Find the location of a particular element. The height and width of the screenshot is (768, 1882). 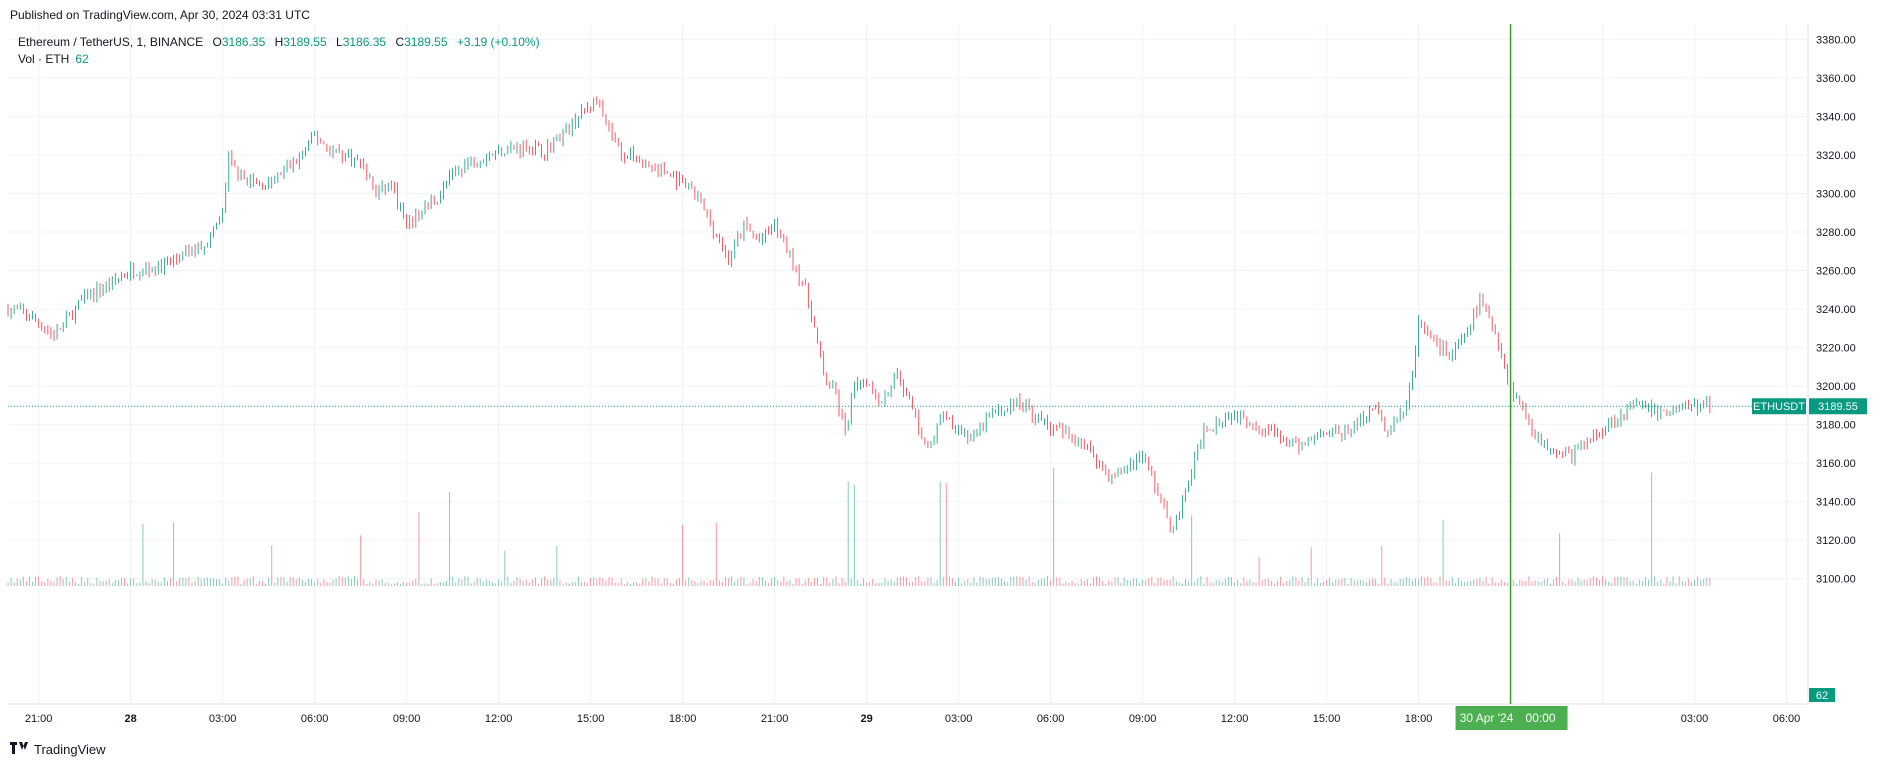

price-tick-label: 3300.00 is located at coordinates (1836, 195).